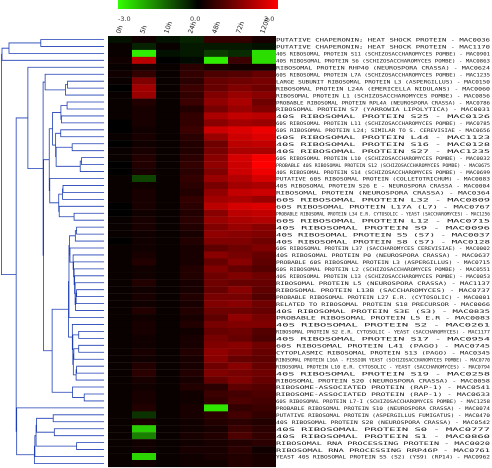  What do you see at coordinates (383, 339) in the screenshot?
I see `row-label: 40S RIBOSOMAL PROTEIN S17 - MAC0954` at bounding box center [383, 339].